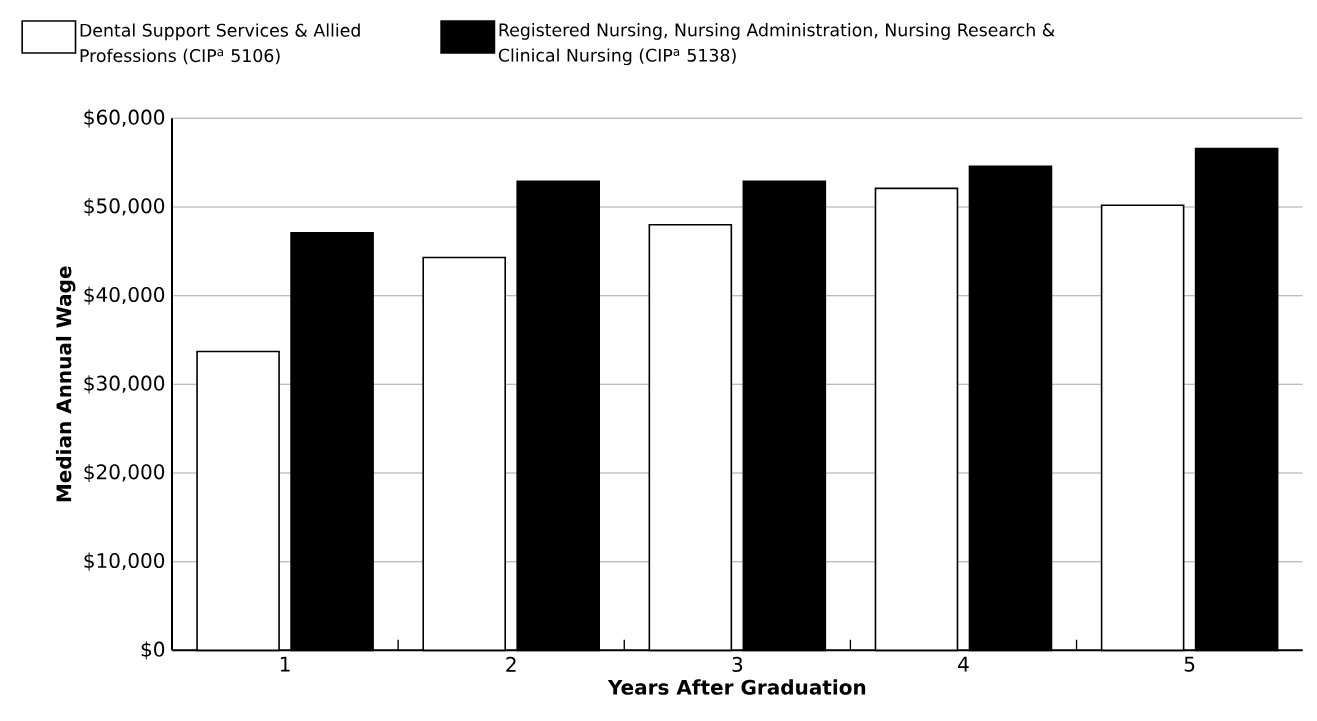 This screenshot has width=1317, height=721. What do you see at coordinates (153, 650) in the screenshot?
I see `y-tick-label: $0` at bounding box center [153, 650].